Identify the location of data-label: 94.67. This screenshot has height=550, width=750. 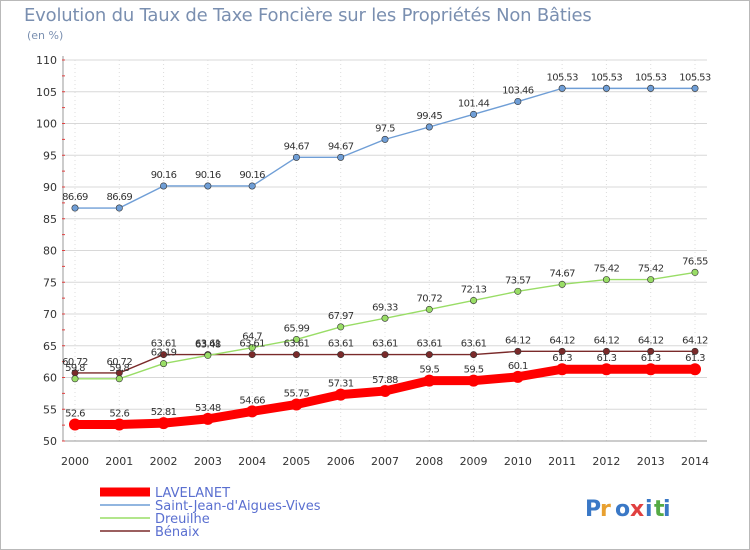
(297, 146).